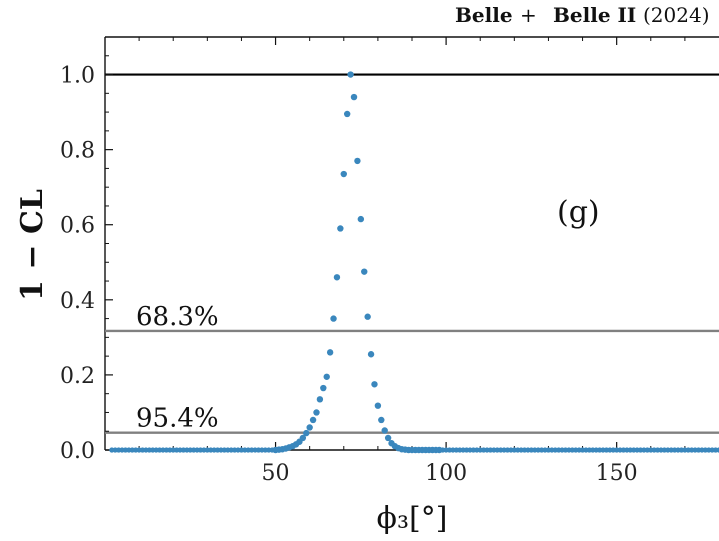  What do you see at coordinates (676, 15) in the screenshot?
I see `header-year: (2024)` at bounding box center [676, 15].